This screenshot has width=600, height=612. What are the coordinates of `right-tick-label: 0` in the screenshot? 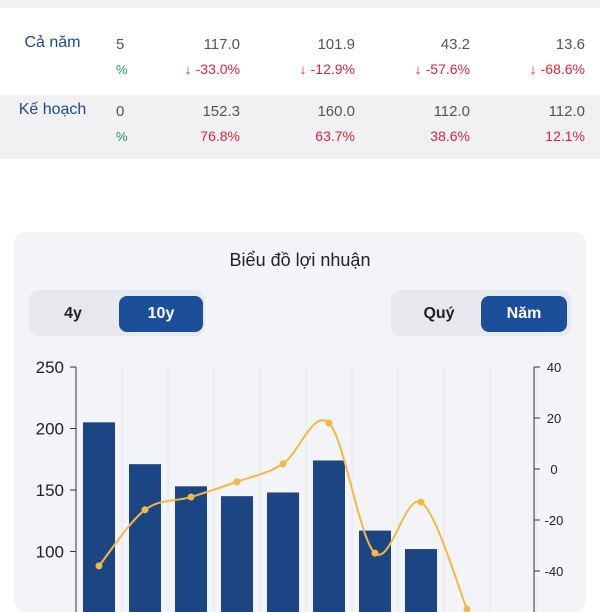 It's located at (553, 469).